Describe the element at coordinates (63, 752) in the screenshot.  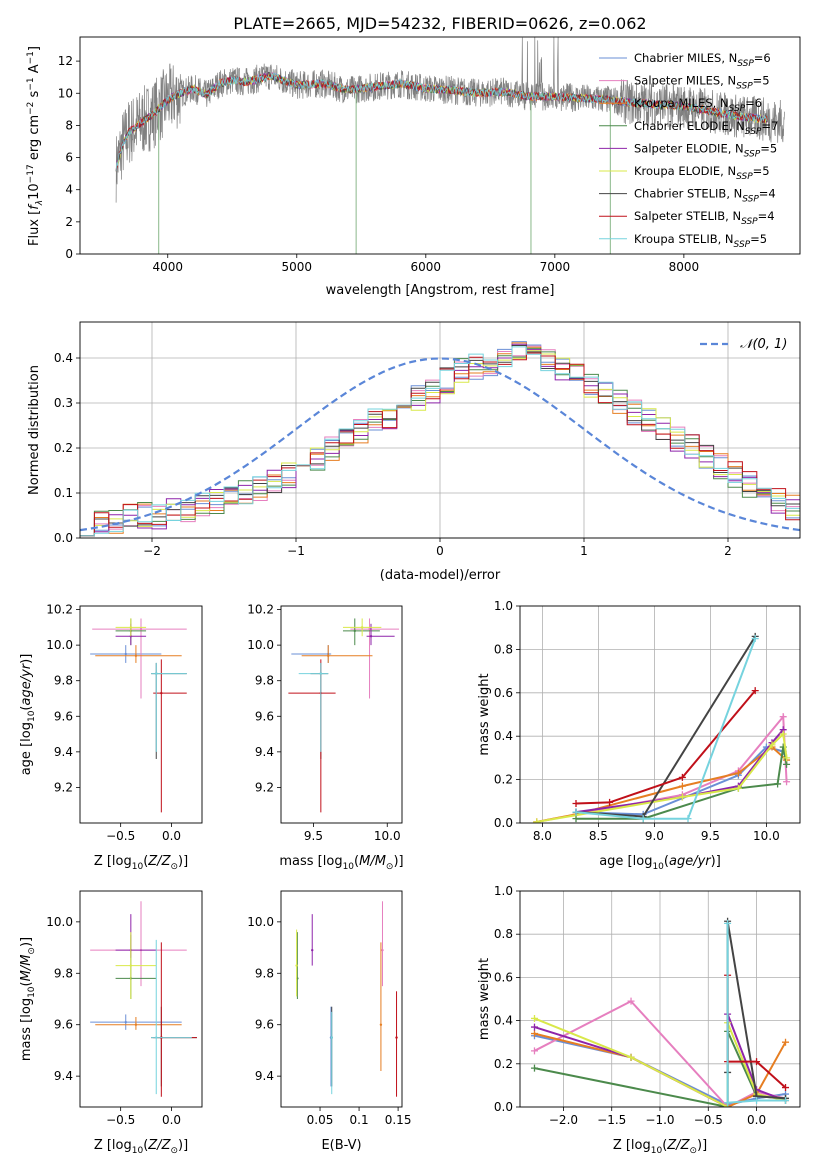
I see `y-tick-label: 9.4` at that location.